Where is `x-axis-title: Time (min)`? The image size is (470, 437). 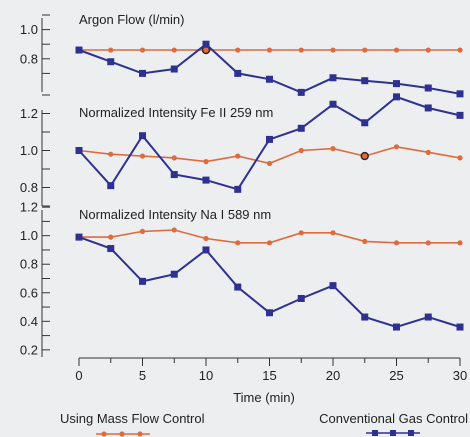
x-axis-title: Time (min) is located at coordinates (264, 397).